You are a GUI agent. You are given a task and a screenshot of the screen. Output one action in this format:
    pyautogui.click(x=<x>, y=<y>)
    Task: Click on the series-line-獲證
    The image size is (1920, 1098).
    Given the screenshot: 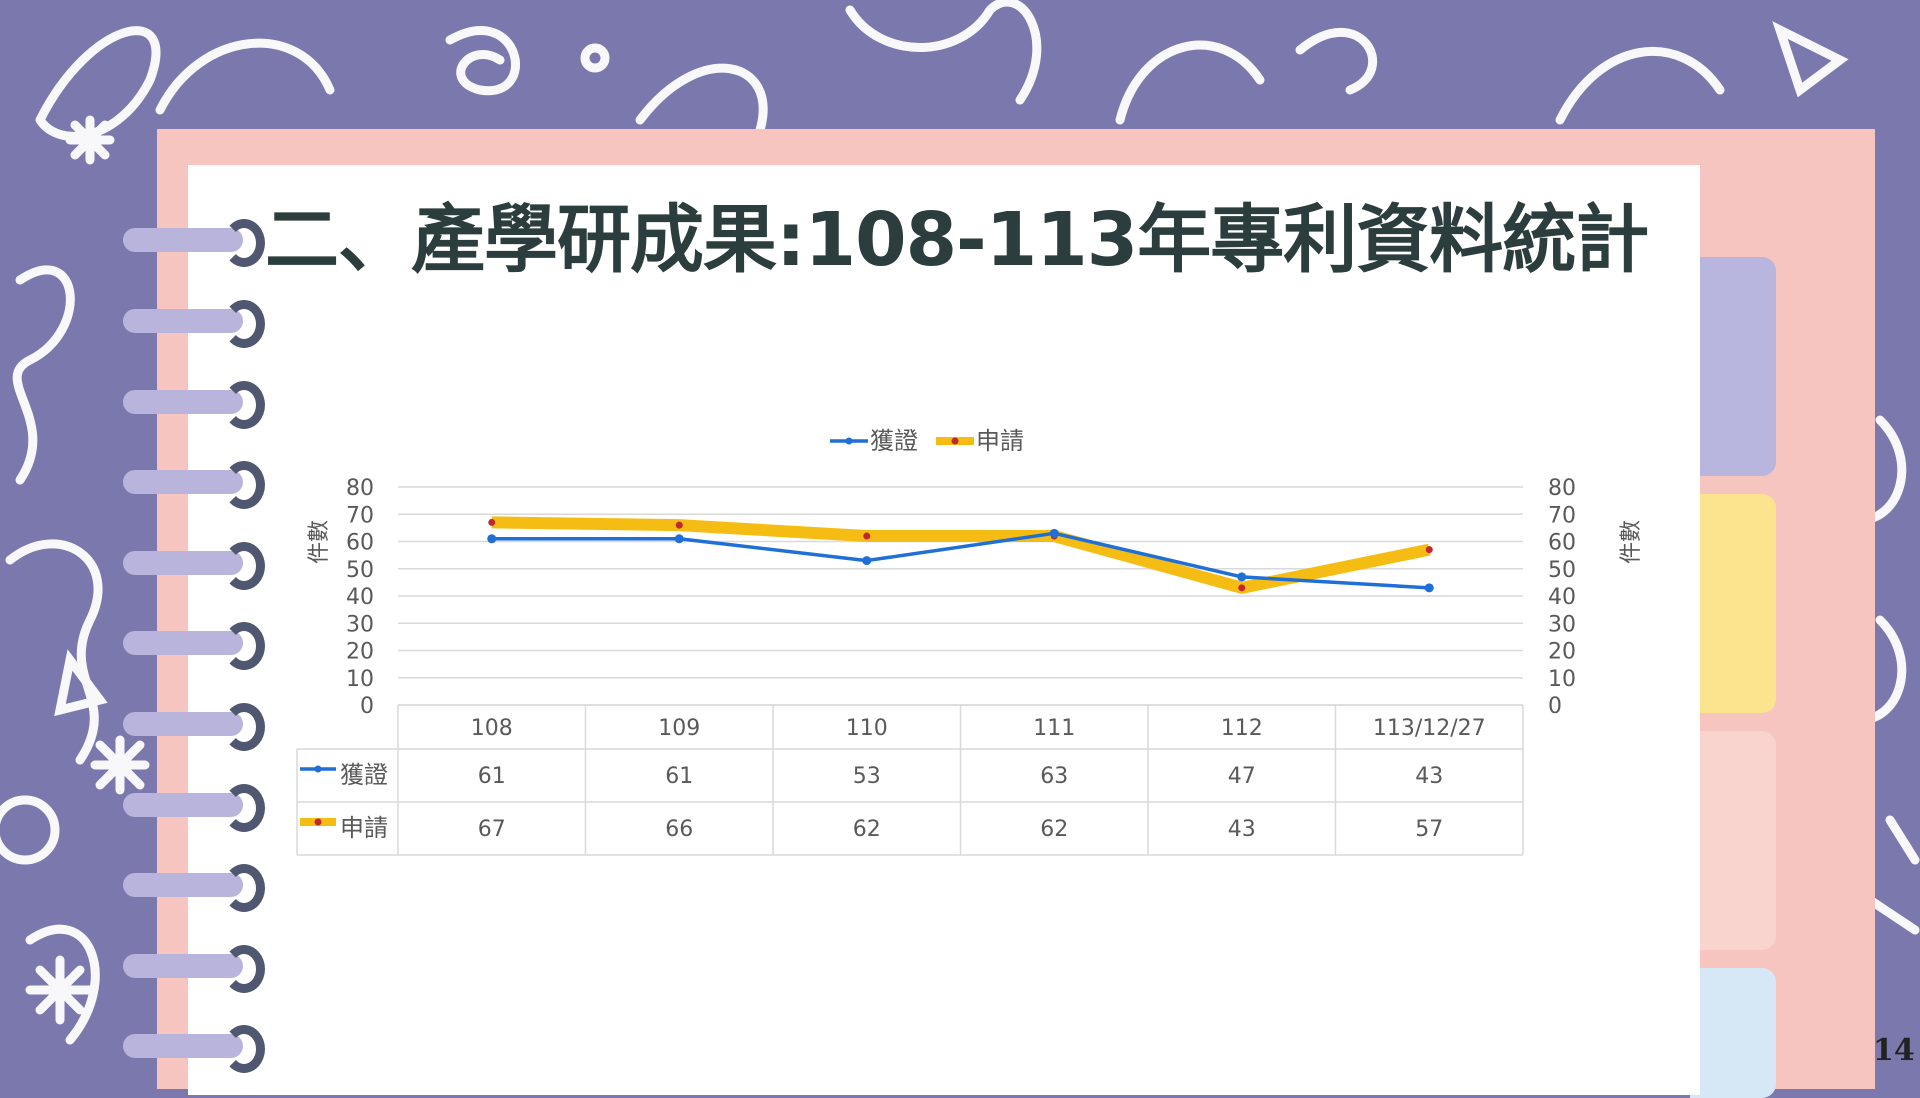 What is the action you would take?
    pyautogui.click(x=960, y=560)
    